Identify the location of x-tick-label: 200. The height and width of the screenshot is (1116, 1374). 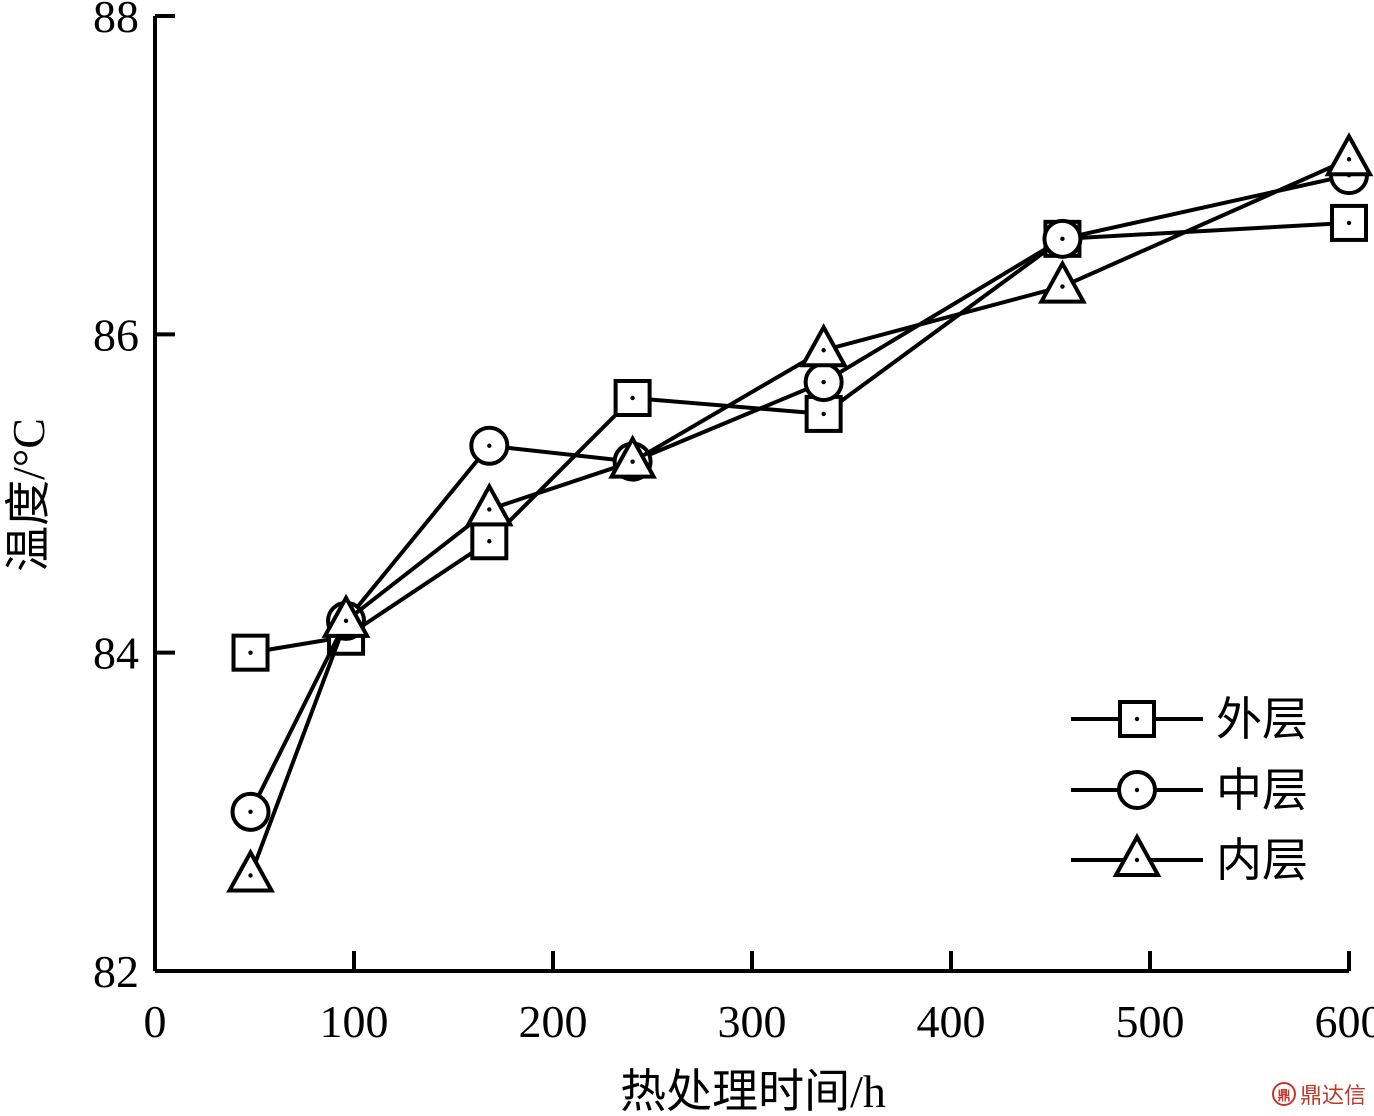
(553, 1021).